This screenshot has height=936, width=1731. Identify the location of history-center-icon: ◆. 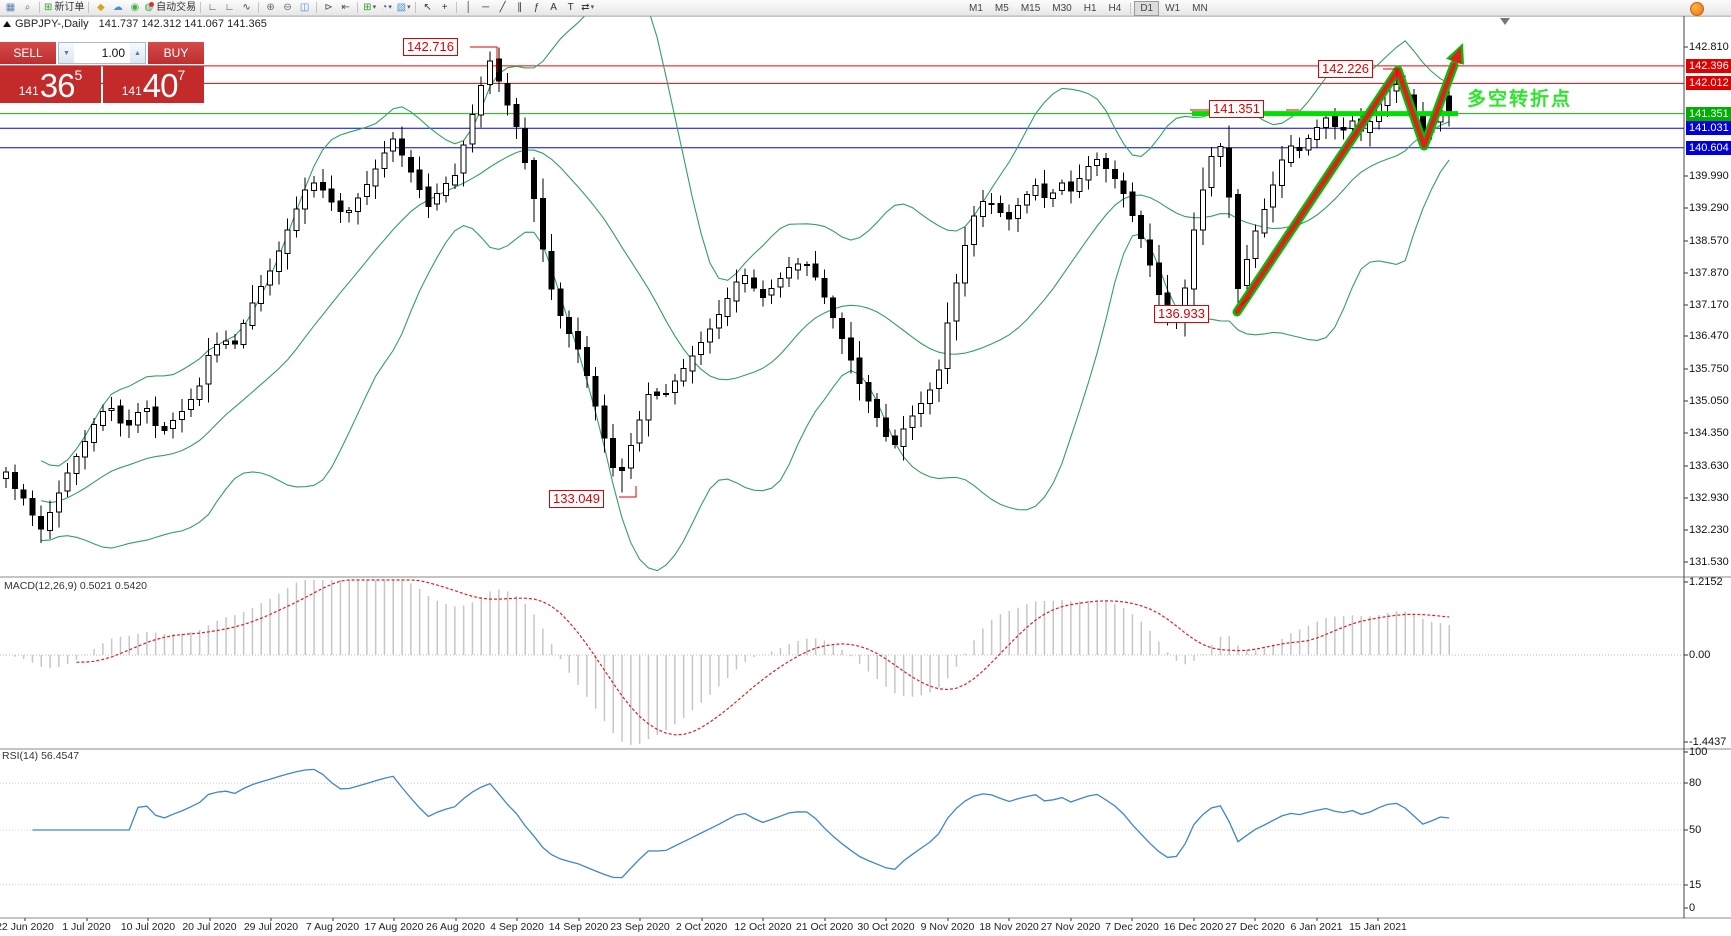
(100, 8).